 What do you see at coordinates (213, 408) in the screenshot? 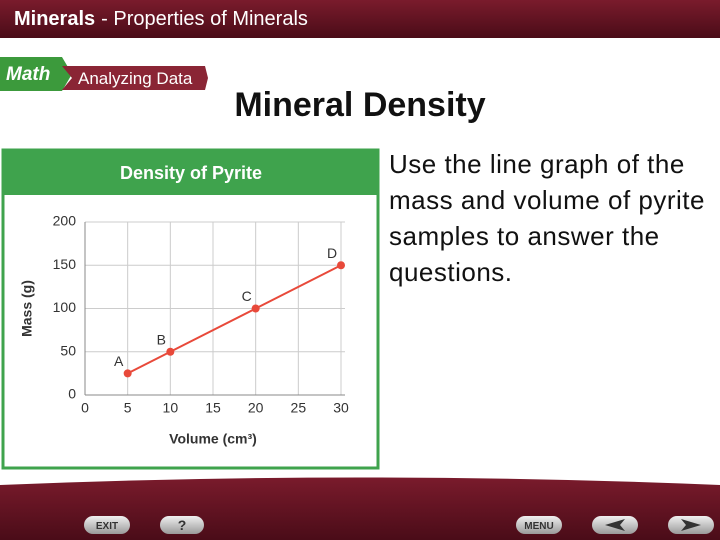
I see `x-tick-label: 15` at bounding box center [213, 408].